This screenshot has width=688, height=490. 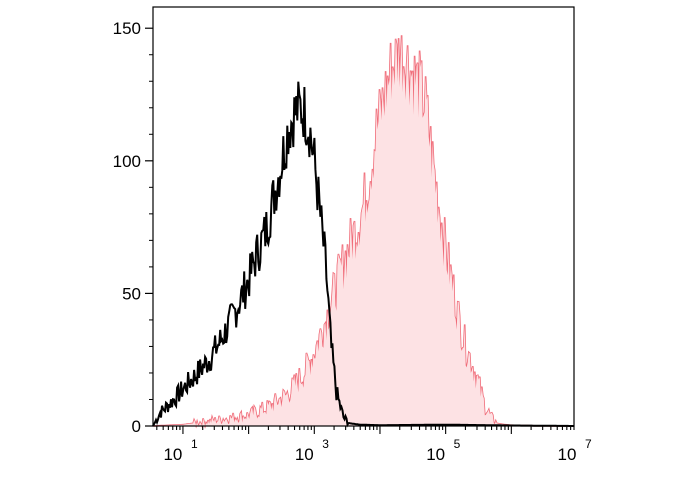 I want to click on x-tick-exponent-0: 1, so click(x=194, y=444).